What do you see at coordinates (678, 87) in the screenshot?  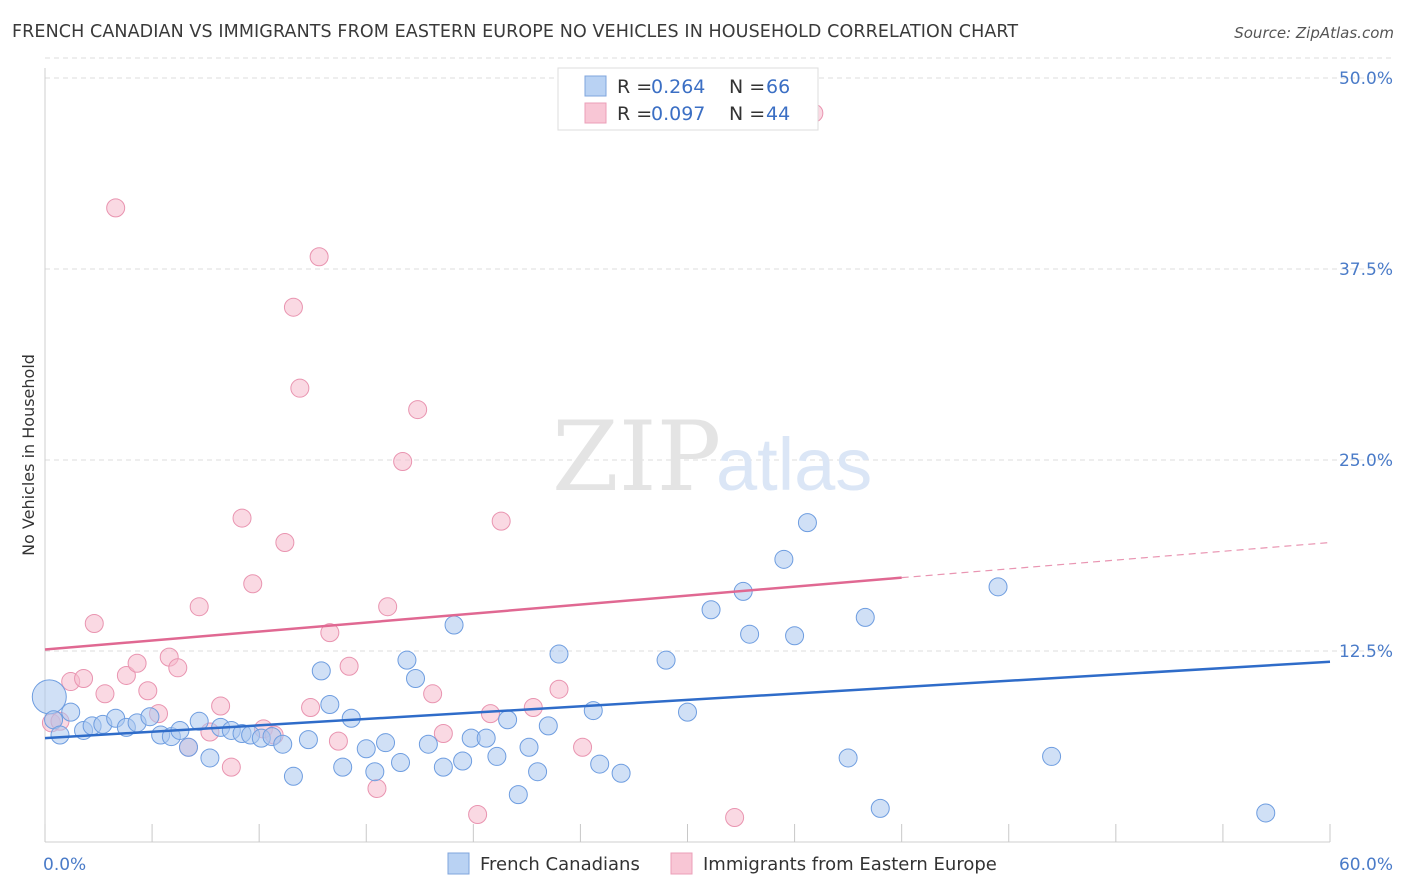 I see `legend-r-value-1: 0.264` at bounding box center [678, 87].